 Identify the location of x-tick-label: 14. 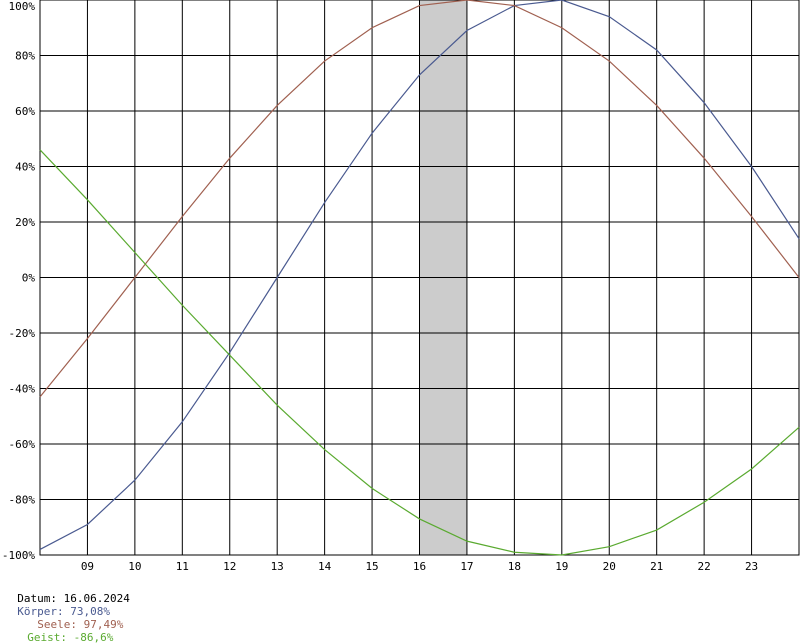
(325, 566).